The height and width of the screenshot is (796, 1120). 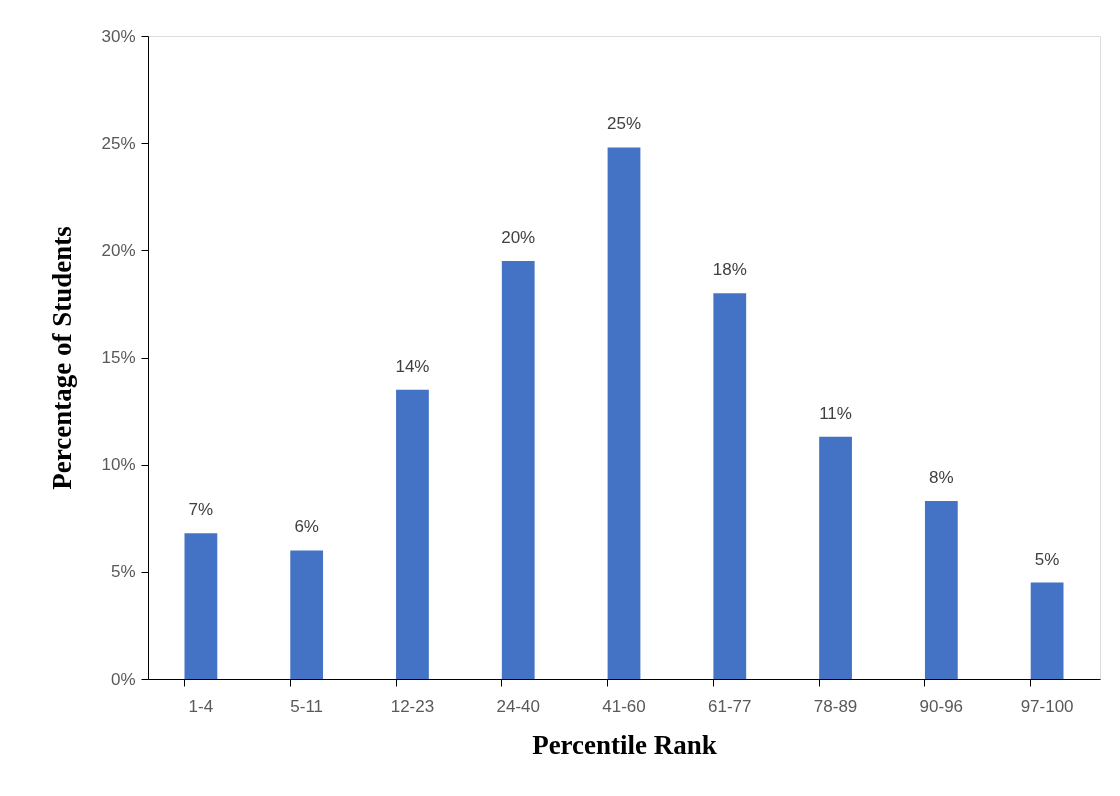 I want to click on x-tick-label: 78-89, so click(x=835, y=706).